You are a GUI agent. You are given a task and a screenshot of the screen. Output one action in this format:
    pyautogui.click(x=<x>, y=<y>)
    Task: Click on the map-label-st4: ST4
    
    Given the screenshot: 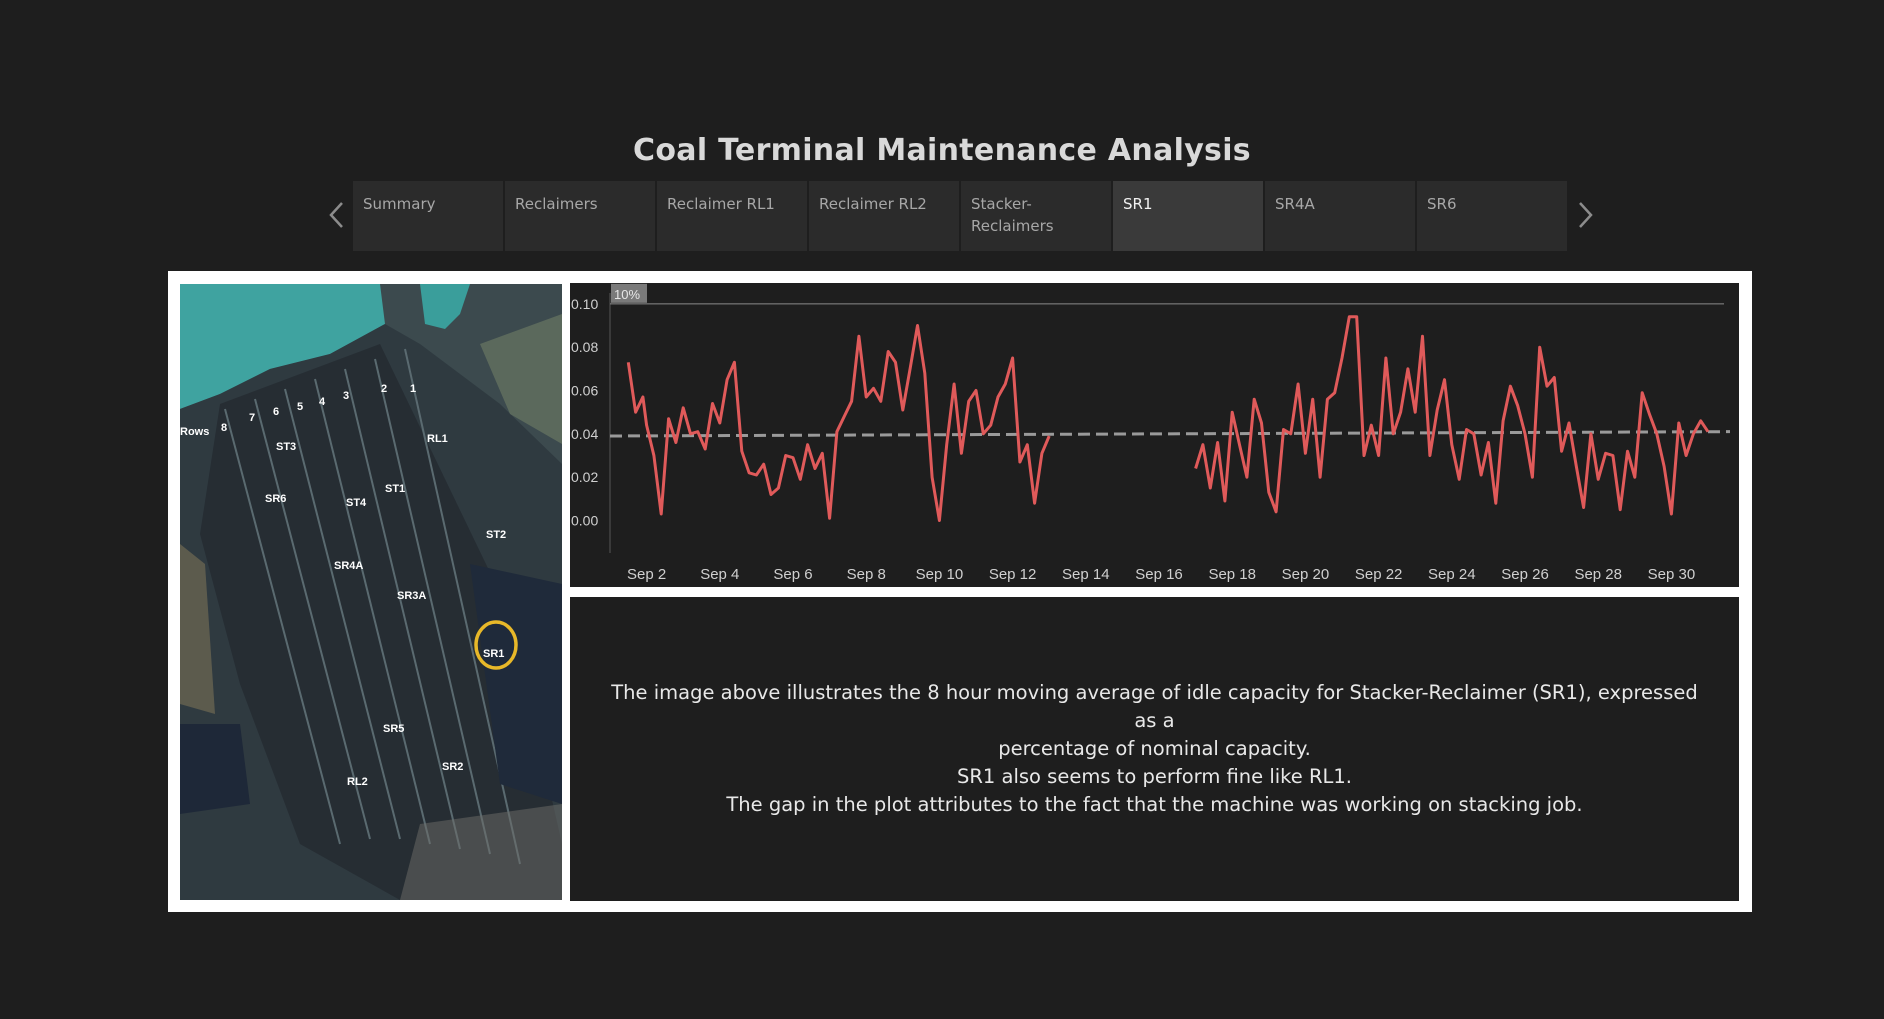 What is the action you would take?
    pyautogui.click(x=356, y=503)
    